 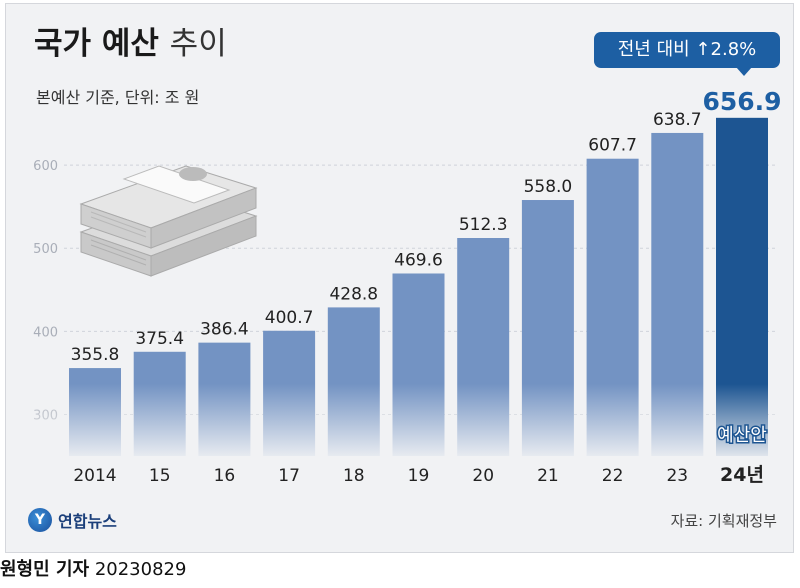 What do you see at coordinates (289, 318) in the screenshot?
I see `bar-value-label: 400.7` at bounding box center [289, 318].